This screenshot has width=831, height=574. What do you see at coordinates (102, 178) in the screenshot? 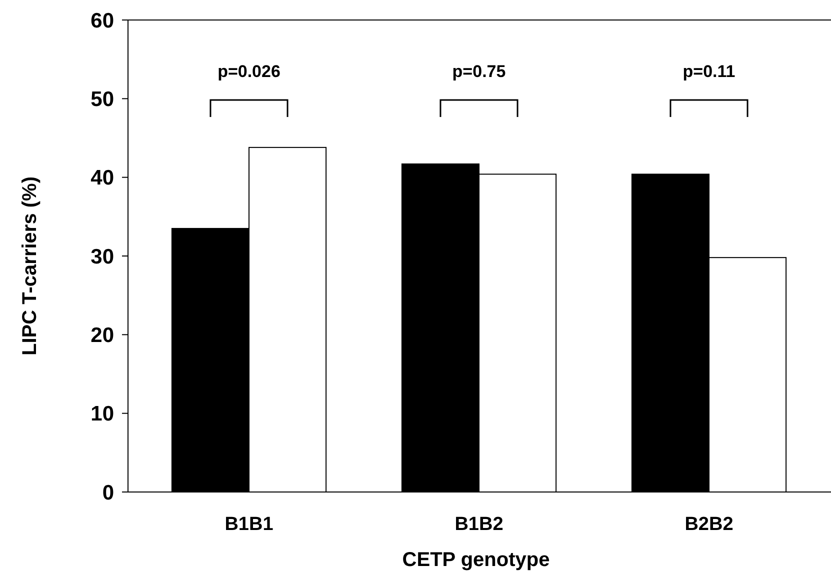
I see `y-tick-label: 40` at bounding box center [102, 178].